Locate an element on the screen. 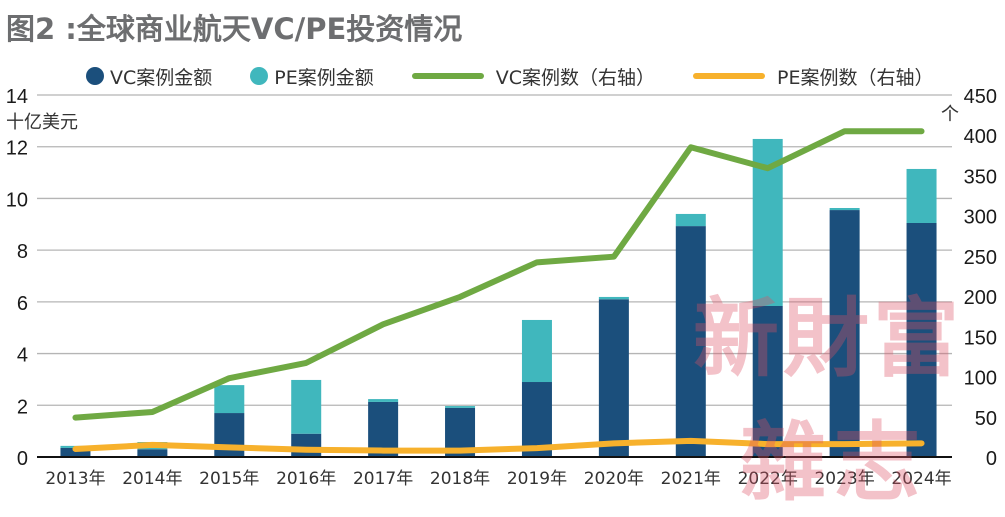  y2-tick-label: 450 is located at coordinates (980, 97).